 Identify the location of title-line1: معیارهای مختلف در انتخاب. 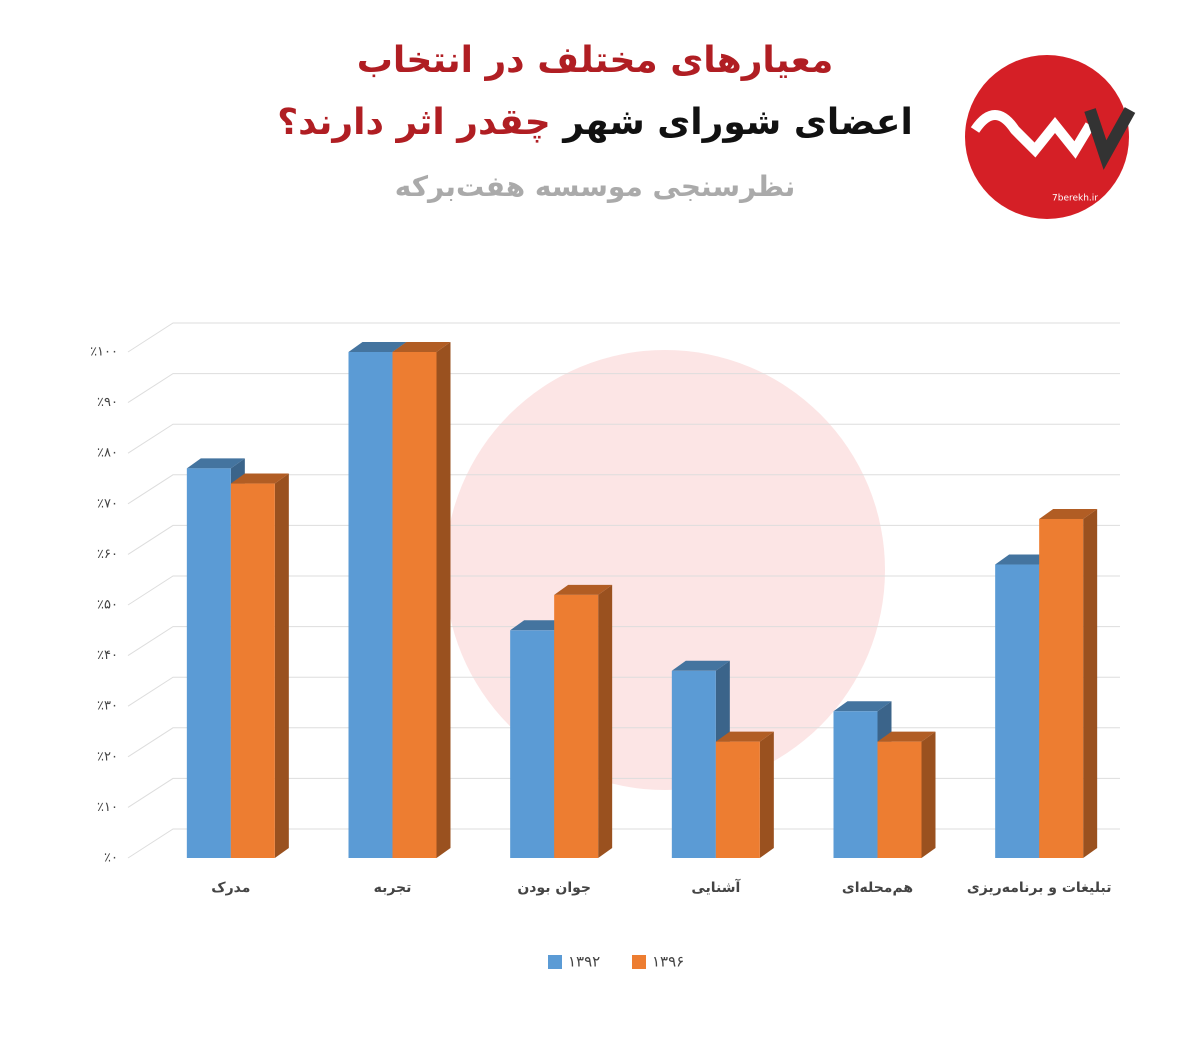
(595, 60).